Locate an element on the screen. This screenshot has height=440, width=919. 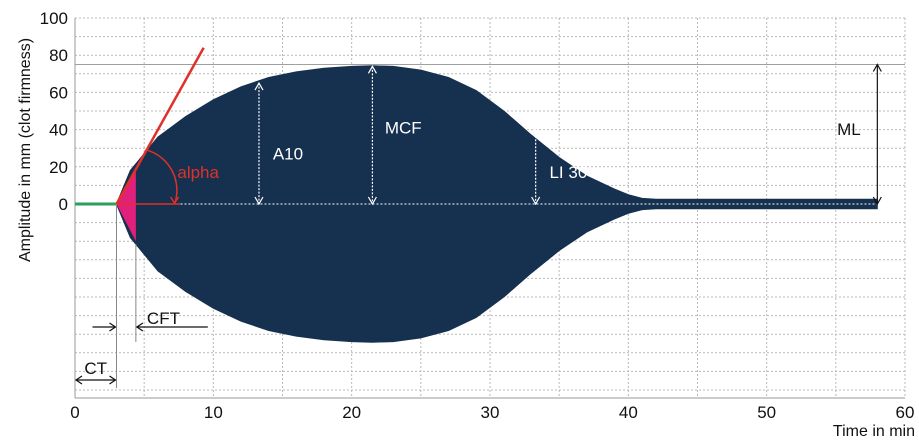
y-axis-title: Amplitude in mm (clot firmness) is located at coordinates (25, 150).